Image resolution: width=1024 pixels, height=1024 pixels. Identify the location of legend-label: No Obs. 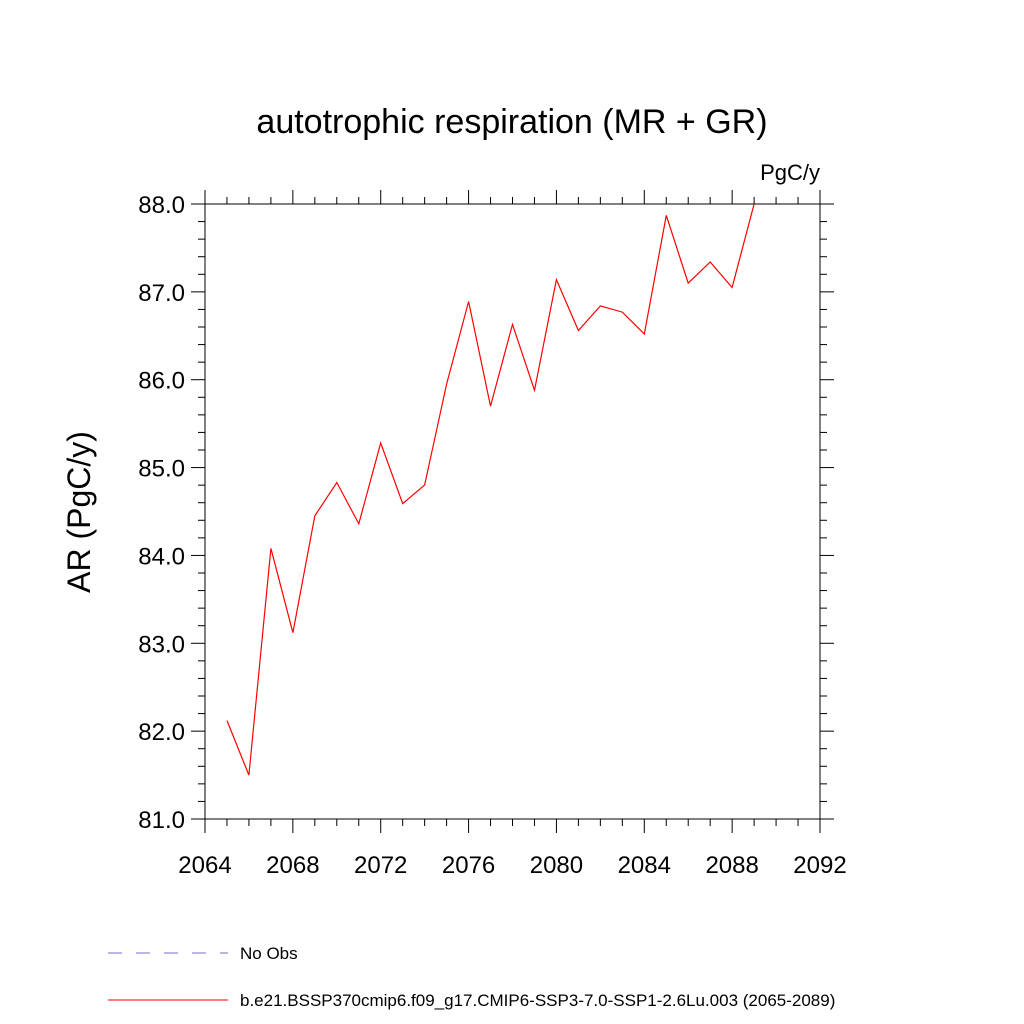
(269, 953).